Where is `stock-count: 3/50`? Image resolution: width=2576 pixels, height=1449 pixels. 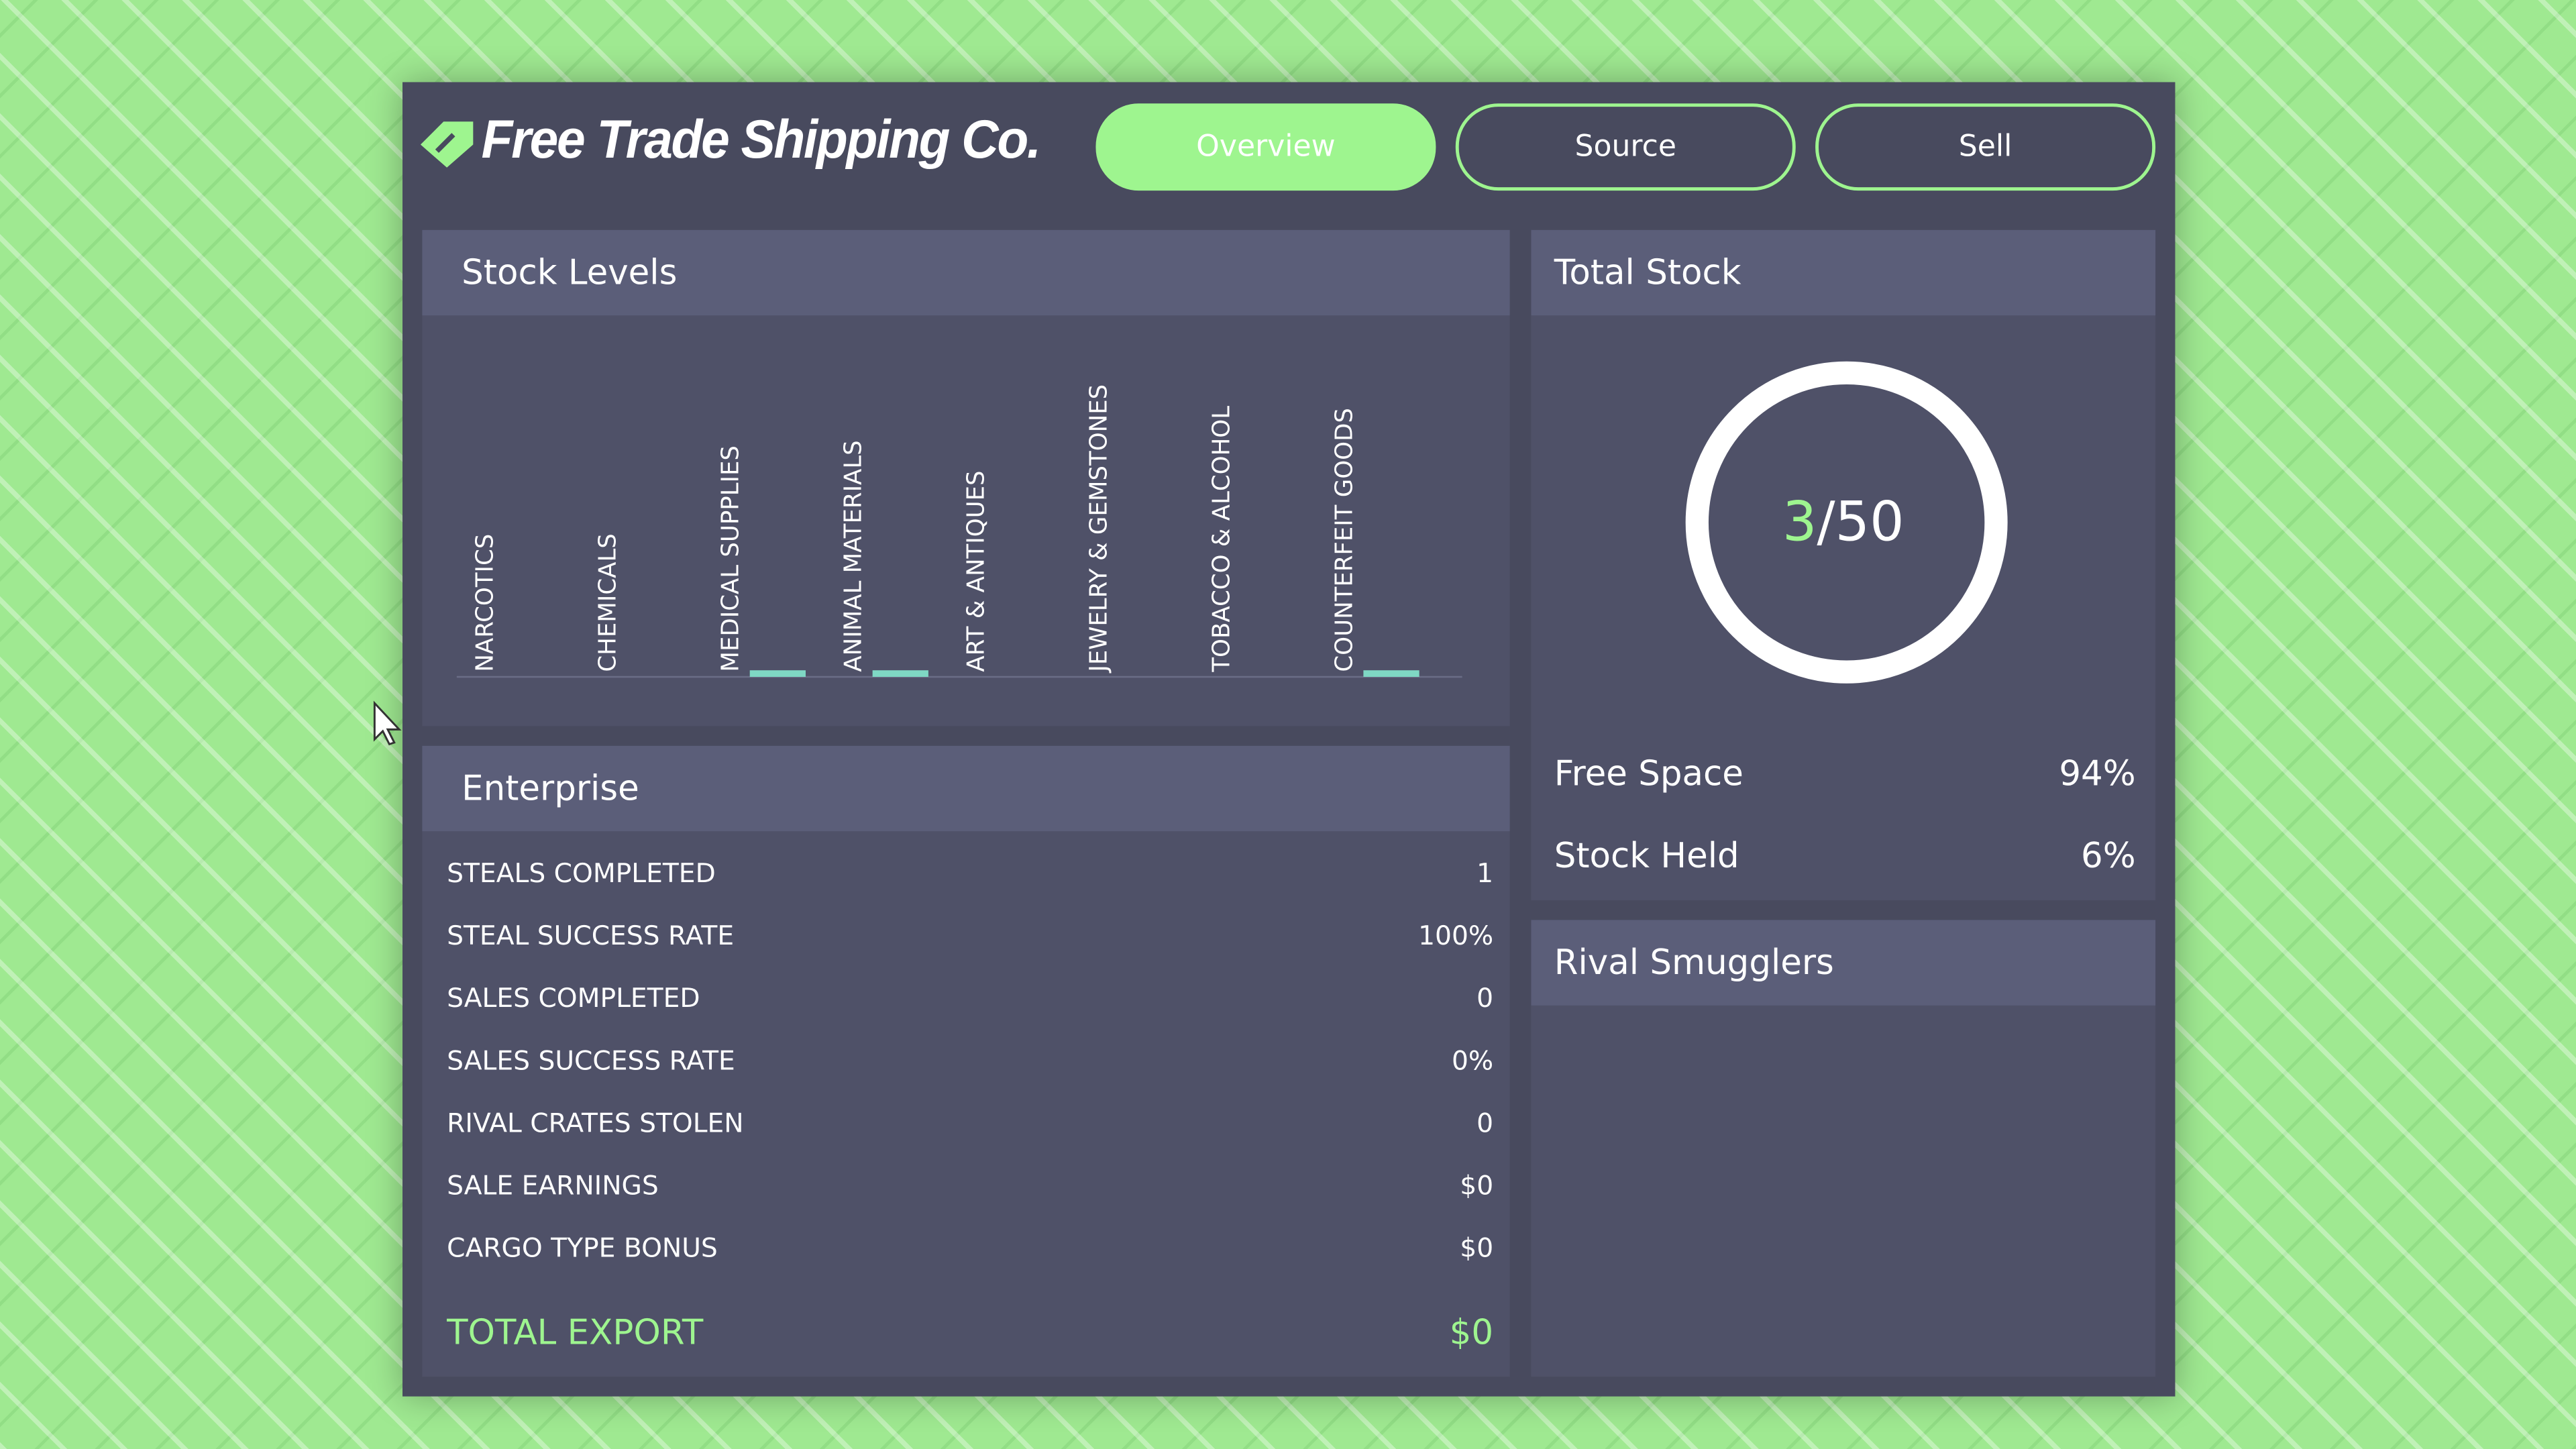
stock-count: 3/50 is located at coordinates (1843, 522).